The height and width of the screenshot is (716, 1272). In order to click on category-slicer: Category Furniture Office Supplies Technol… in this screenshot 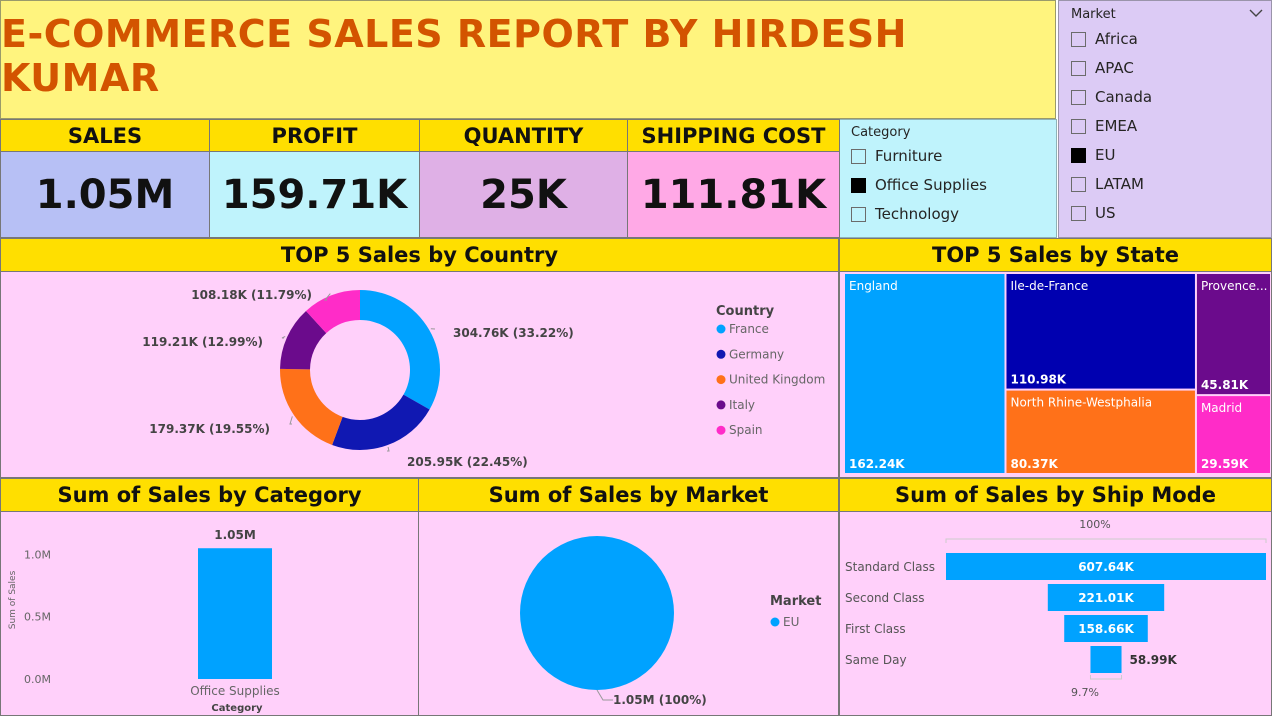, I will do `click(948, 178)`.